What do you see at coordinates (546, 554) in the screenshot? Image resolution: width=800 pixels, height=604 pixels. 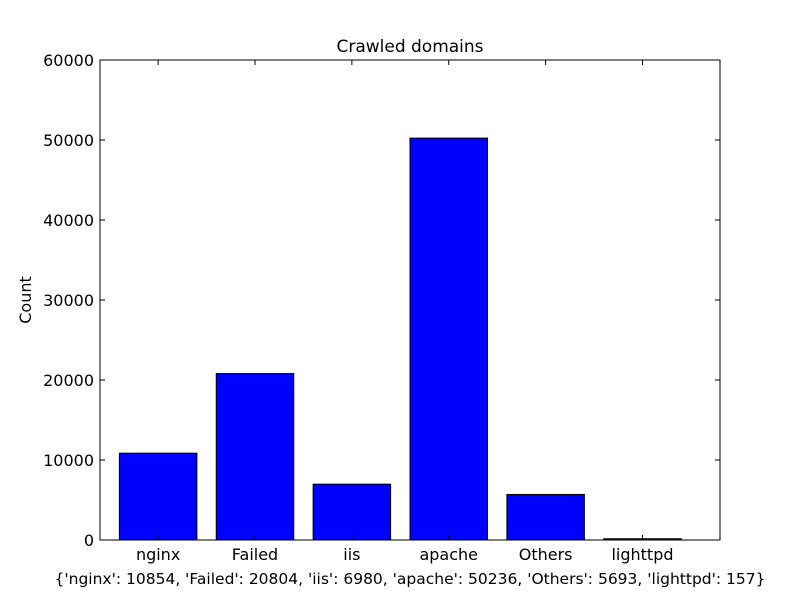 I see `x-tick-label-others: Others` at bounding box center [546, 554].